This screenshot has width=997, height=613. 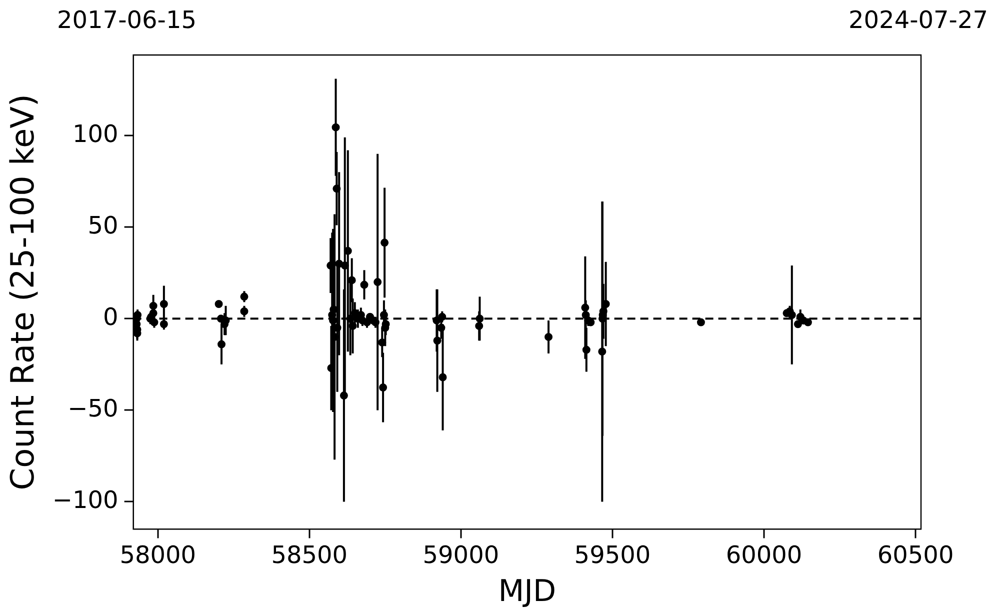 What do you see at coordinates (126, 20) in the screenshot?
I see `text: 2017-06-15` at bounding box center [126, 20].